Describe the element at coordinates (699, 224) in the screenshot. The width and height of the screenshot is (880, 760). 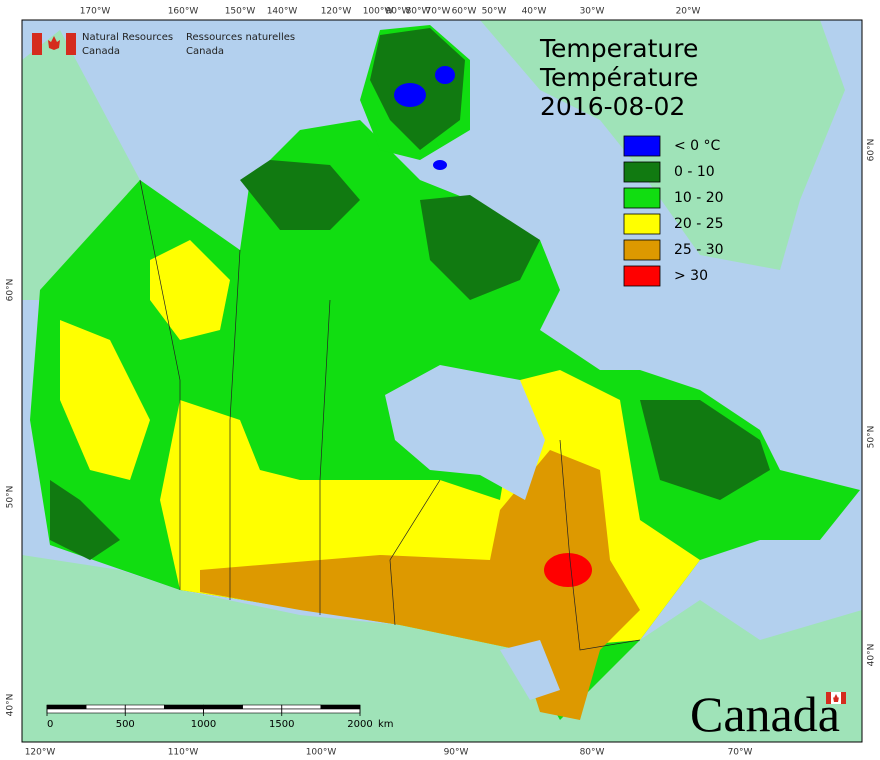
I see `legend-label: 20 - 25` at that location.